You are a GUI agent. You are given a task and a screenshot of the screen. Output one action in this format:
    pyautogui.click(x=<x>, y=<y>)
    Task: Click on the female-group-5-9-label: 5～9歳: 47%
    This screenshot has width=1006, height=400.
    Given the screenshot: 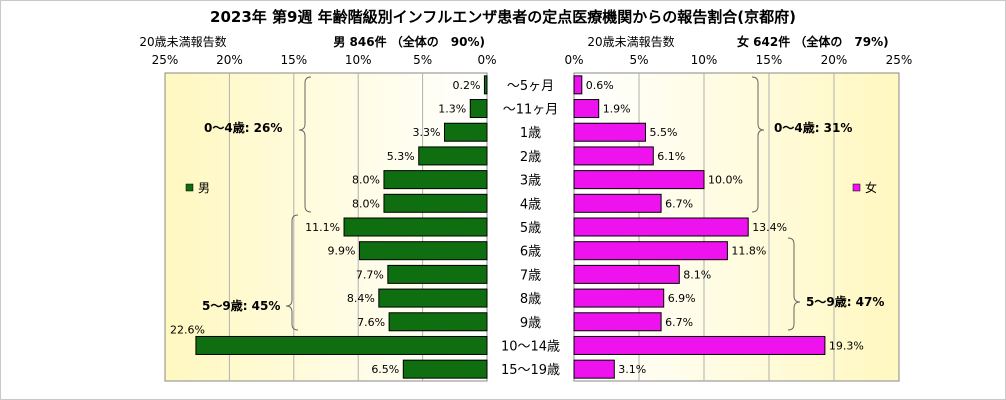 What is the action you would take?
    pyautogui.click(x=845, y=301)
    